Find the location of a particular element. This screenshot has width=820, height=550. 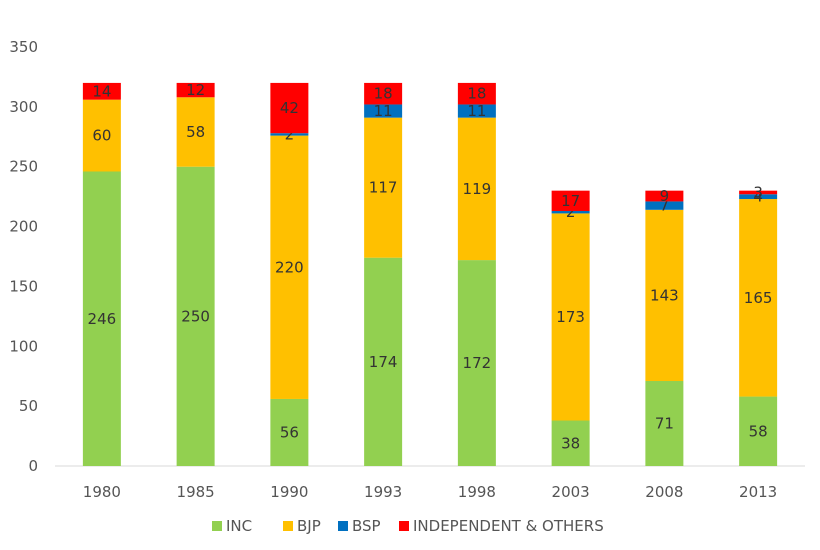

data-label: 56 is located at coordinates (289, 432).